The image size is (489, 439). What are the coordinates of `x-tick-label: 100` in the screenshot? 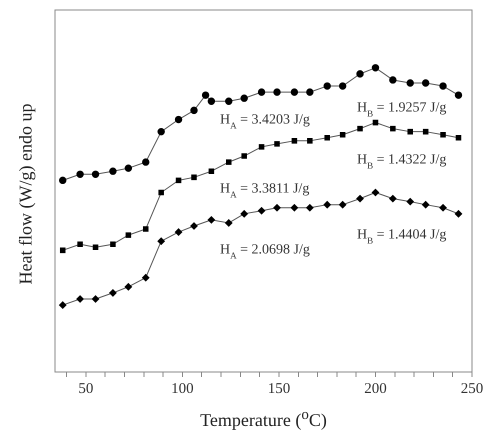 It's located at (182, 388).